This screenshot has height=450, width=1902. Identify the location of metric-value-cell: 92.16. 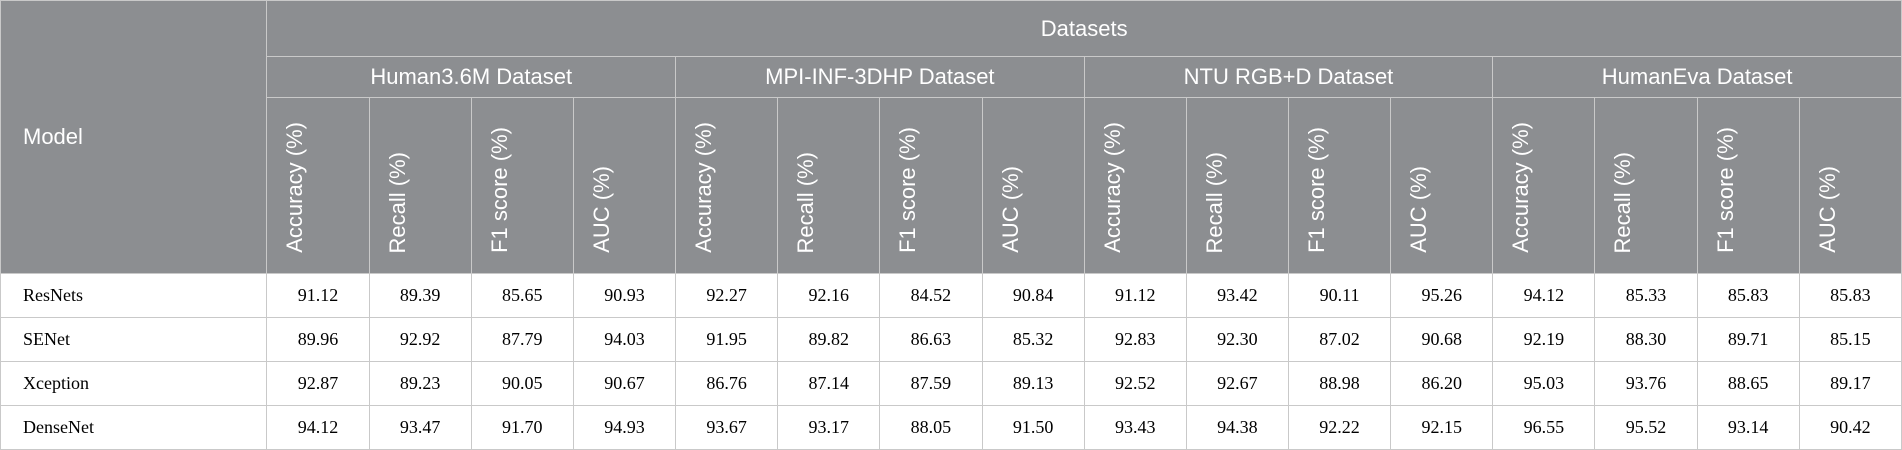
(829, 295).